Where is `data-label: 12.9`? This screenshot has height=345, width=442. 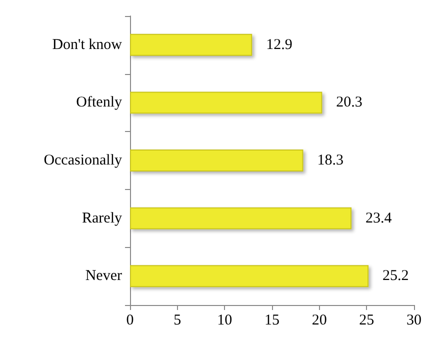 data-label: 12.9 is located at coordinates (279, 44).